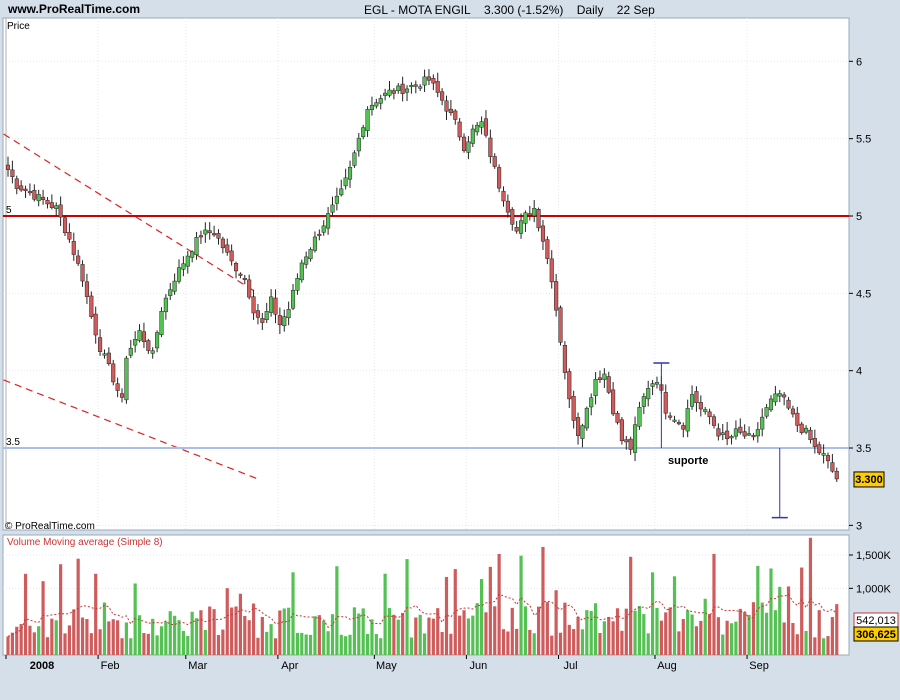  I want to click on time-tick-label: Jul, so click(570, 666).